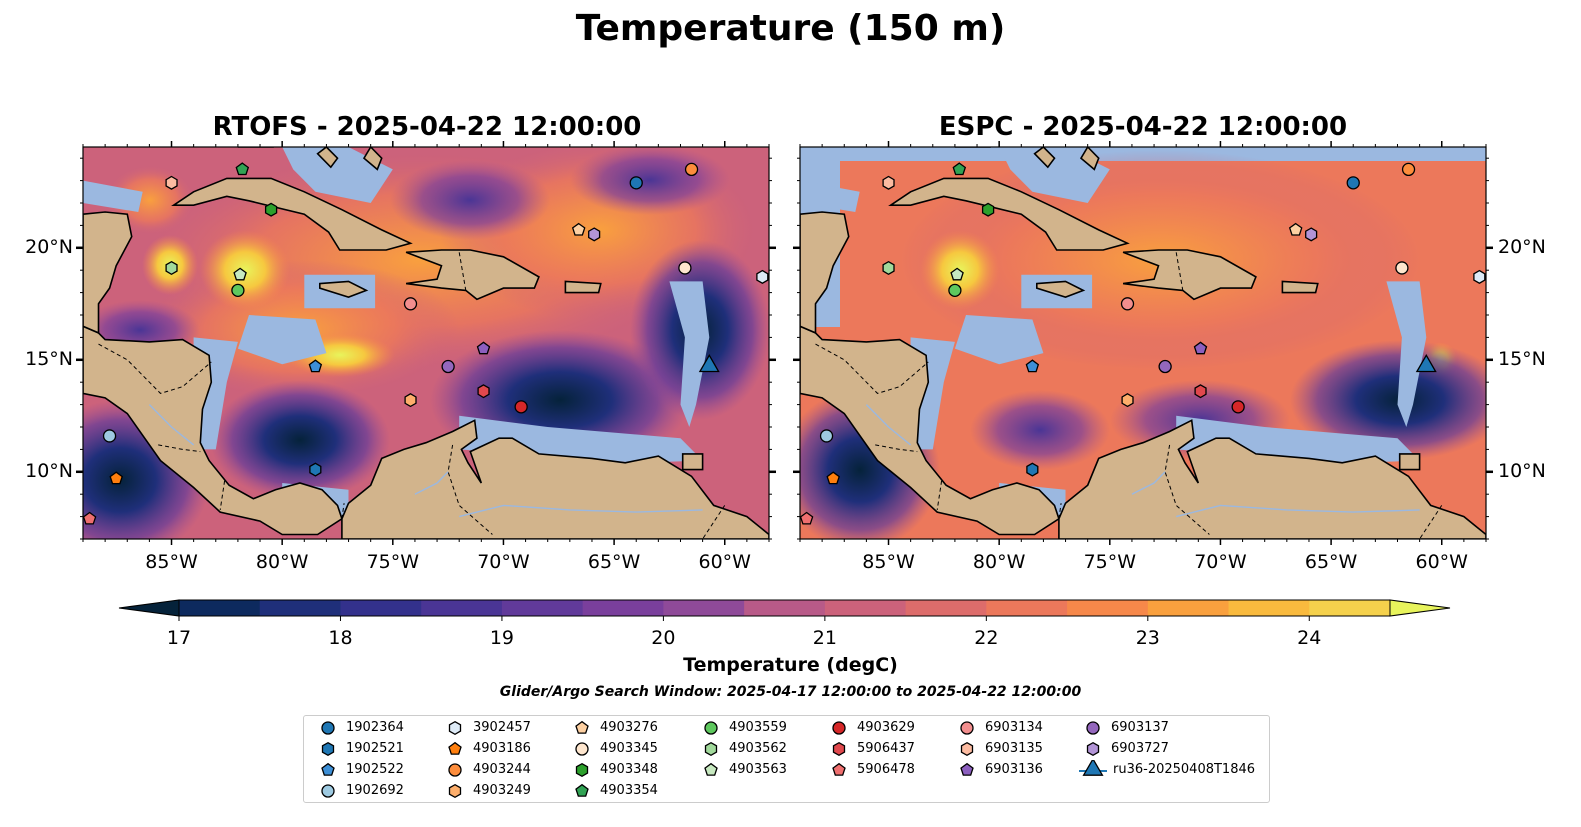 This screenshot has width=1581, height=827. What do you see at coordinates (375, 790) in the screenshot?
I see `legend-label: 1902692` at bounding box center [375, 790].